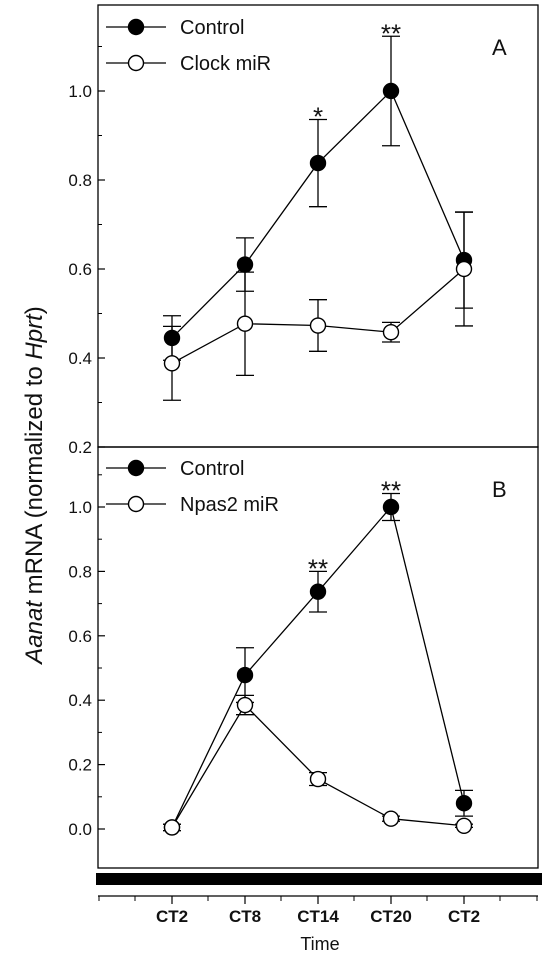 Image resolution: width=546 pixels, height=960 pixels. What do you see at coordinates (318, 916) in the screenshot?
I see `x-tick-label: CT14` at bounding box center [318, 916].